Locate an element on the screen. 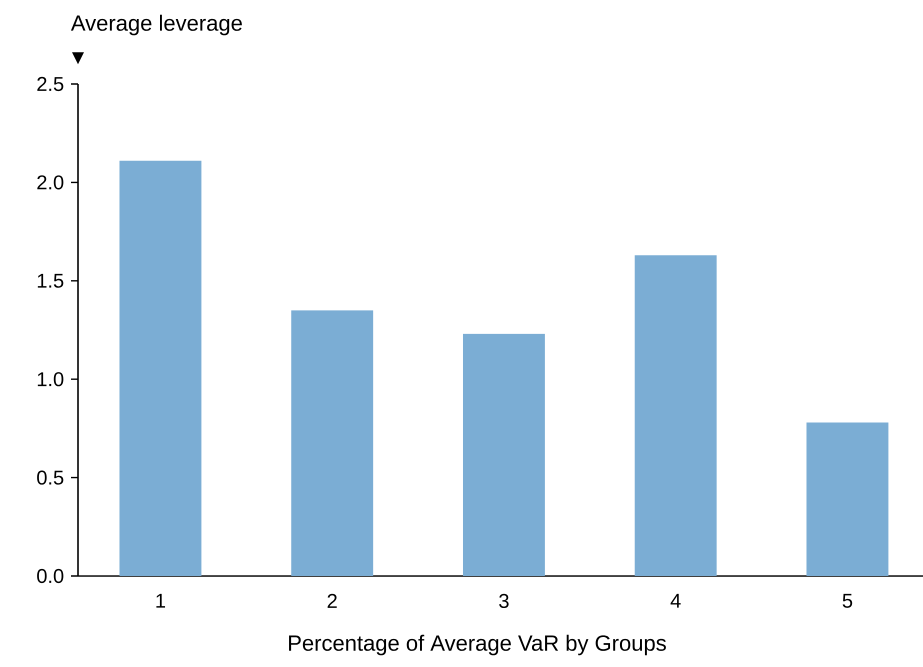 The width and height of the screenshot is (923, 667). x-tick-label: 3 is located at coordinates (504, 601).